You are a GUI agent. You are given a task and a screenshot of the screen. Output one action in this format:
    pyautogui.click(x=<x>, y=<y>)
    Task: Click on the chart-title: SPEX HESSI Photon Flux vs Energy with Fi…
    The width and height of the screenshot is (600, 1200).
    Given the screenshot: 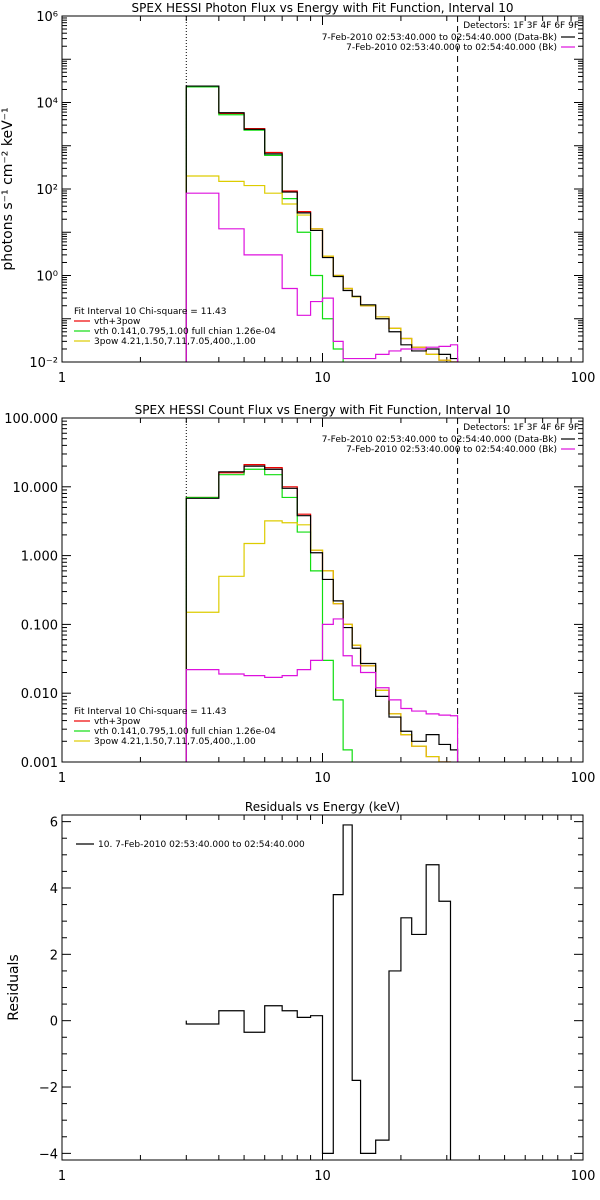 What is the action you would take?
    pyautogui.click(x=323, y=8)
    